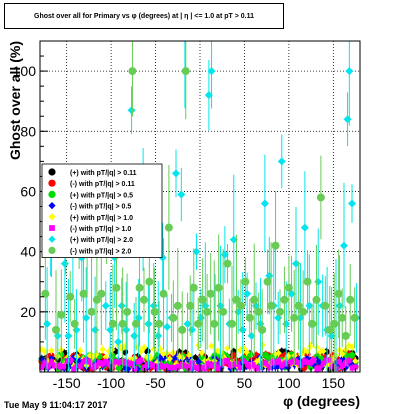 The image size is (400, 414). What do you see at coordinates (67, 383) in the screenshot?
I see `x-tick-label: -150` at bounding box center [67, 383].